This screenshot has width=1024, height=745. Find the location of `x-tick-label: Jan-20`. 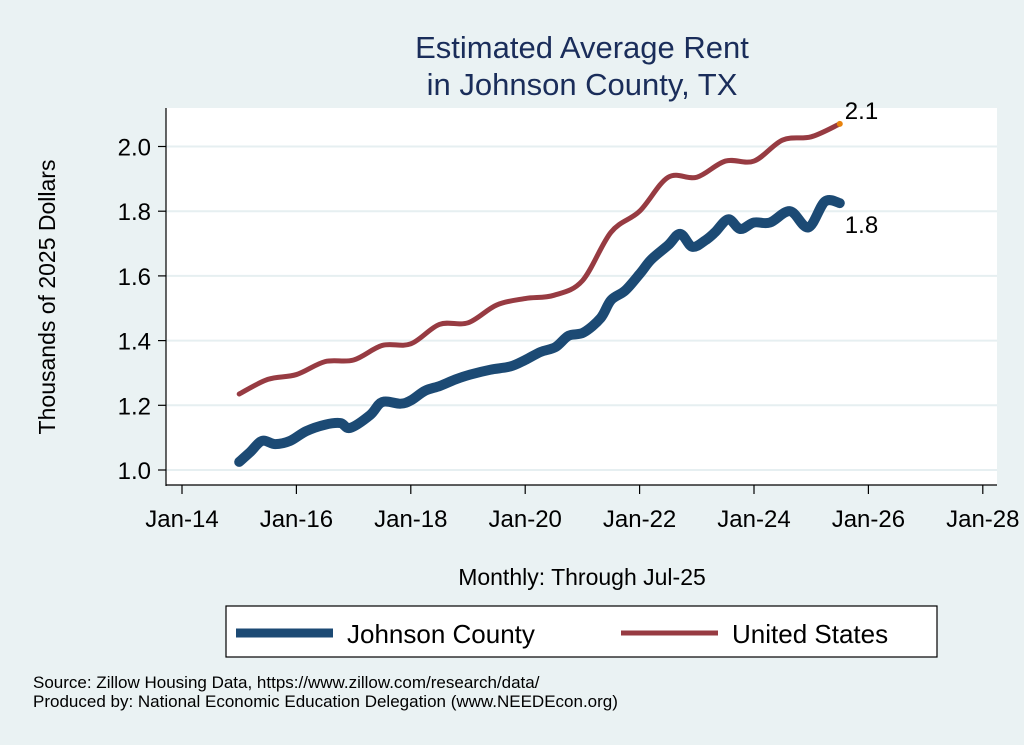

x-tick-label: Jan-20 is located at coordinates (525, 519).